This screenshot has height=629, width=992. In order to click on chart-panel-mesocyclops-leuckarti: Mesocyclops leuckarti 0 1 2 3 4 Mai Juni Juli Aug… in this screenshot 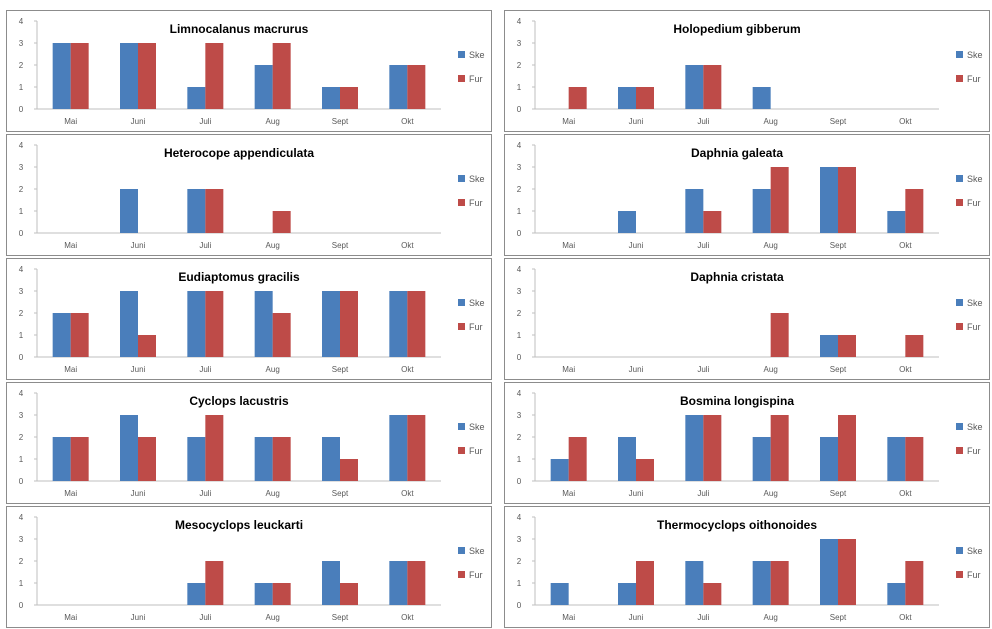, I will do `click(249, 567)`.